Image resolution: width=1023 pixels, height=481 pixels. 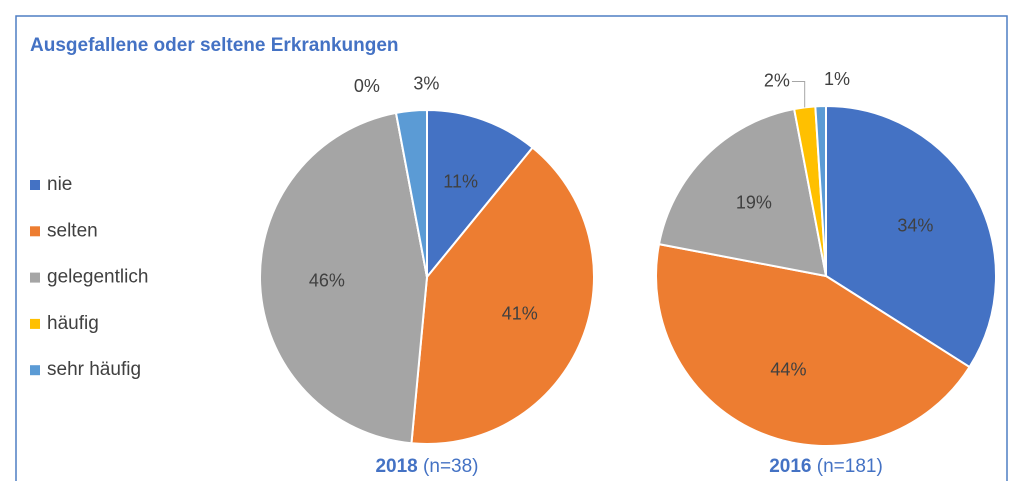 What do you see at coordinates (72, 230) in the screenshot?
I see `legend-label: selten` at bounding box center [72, 230].